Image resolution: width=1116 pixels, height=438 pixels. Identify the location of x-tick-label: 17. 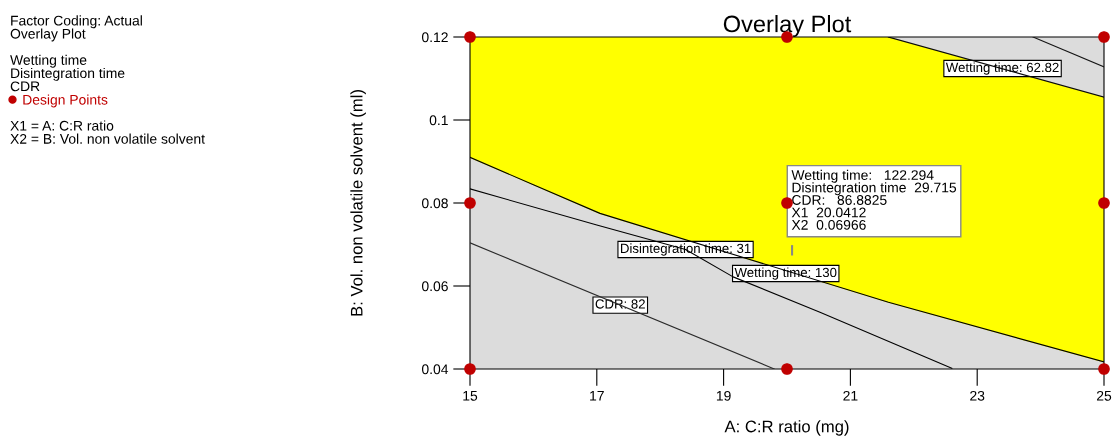
(597, 396).